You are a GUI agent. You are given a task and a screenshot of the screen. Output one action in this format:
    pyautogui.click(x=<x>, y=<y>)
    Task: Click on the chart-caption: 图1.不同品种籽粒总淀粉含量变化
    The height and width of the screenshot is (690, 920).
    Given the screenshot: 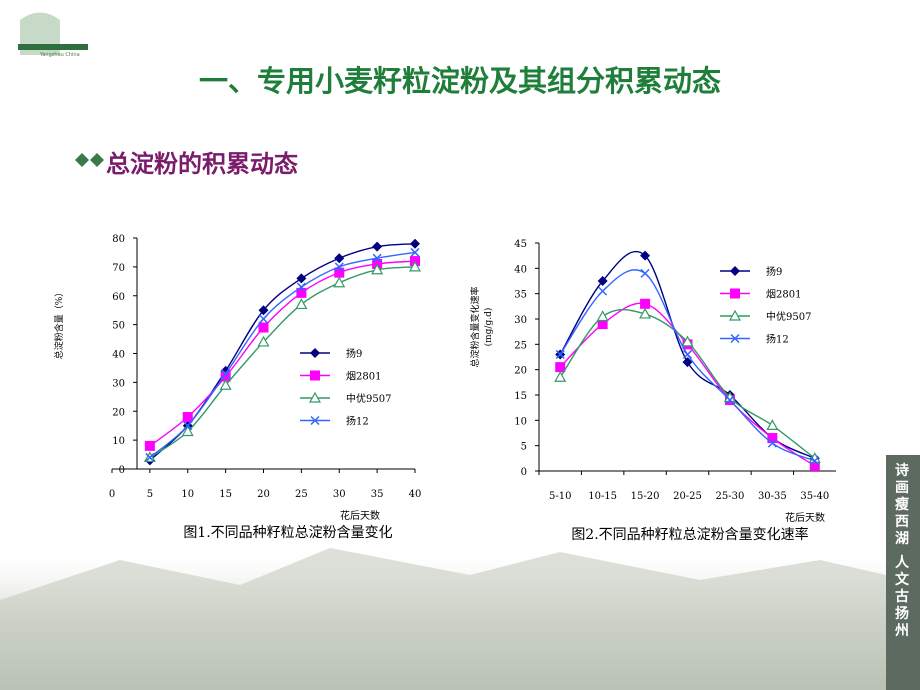 What is the action you would take?
    pyautogui.click(x=287, y=533)
    